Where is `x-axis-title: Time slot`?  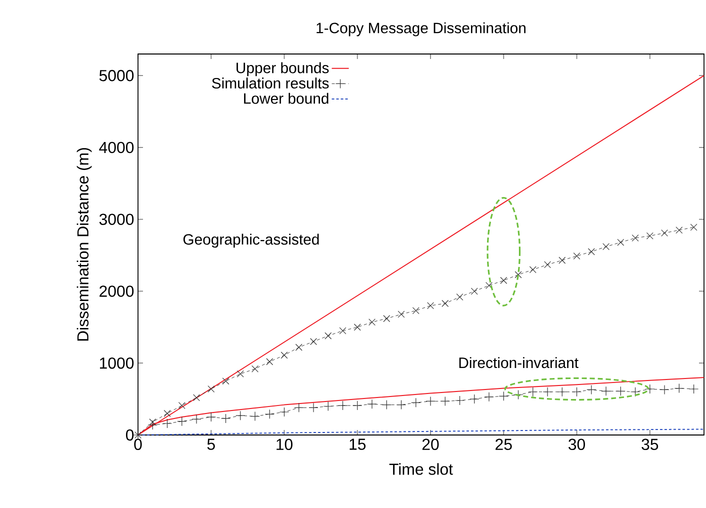 x-axis-title: Time slot is located at coordinates (421, 469).